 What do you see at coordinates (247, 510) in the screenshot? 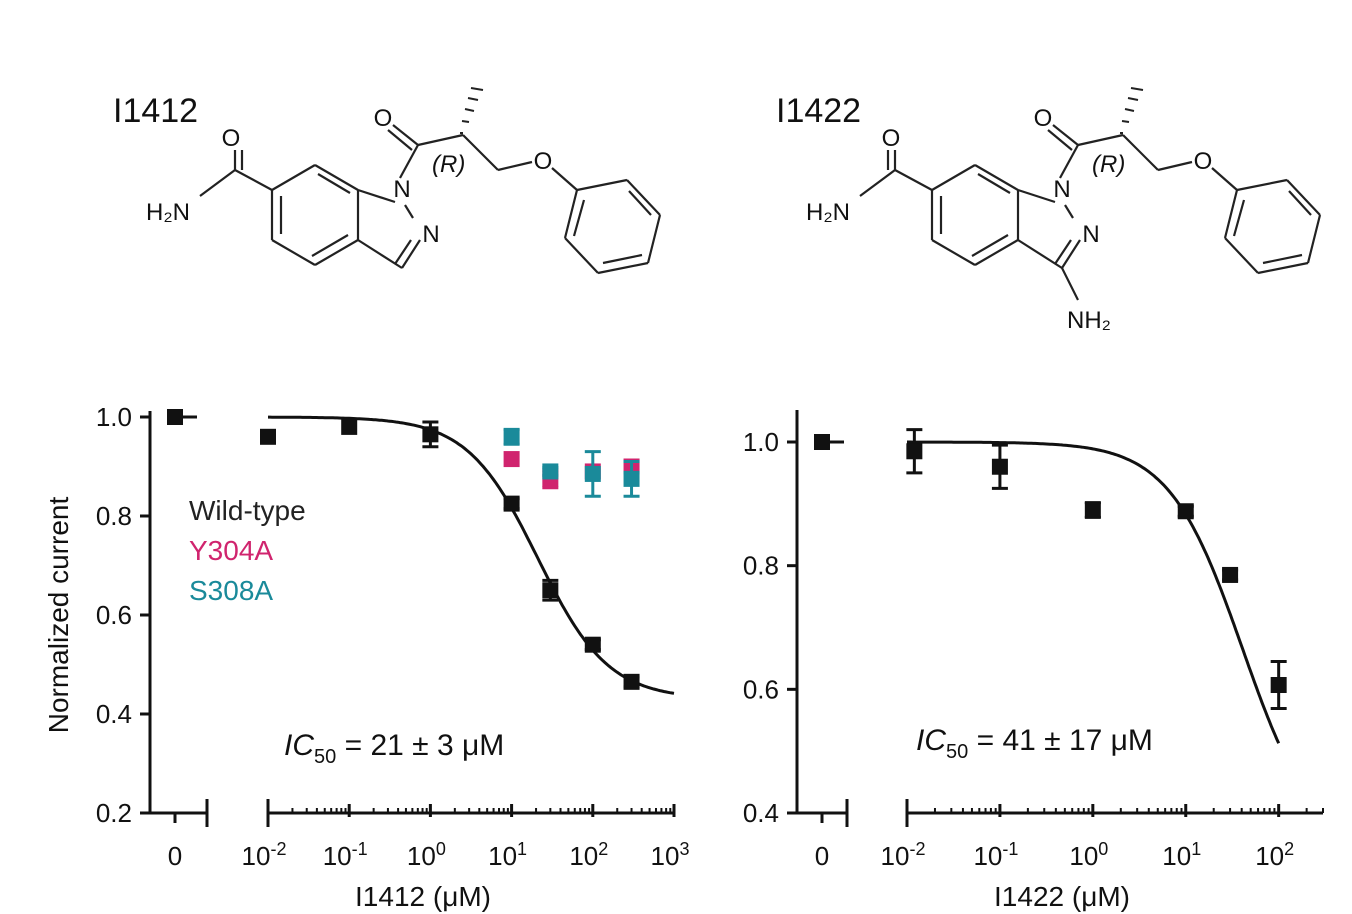
I see `legend-wild-type: Wild-type` at bounding box center [247, 510].